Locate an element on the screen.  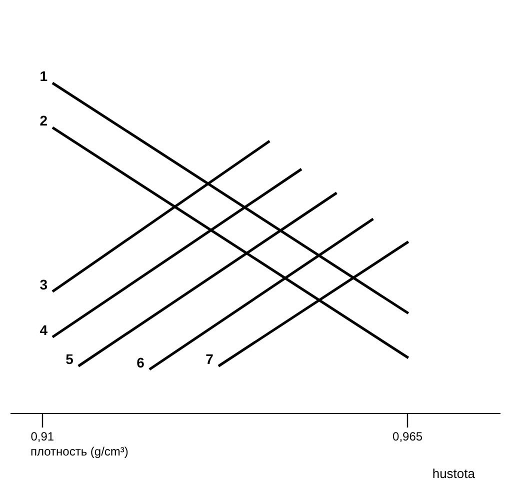
series-label: 2 is located at coordinates (44, 120).